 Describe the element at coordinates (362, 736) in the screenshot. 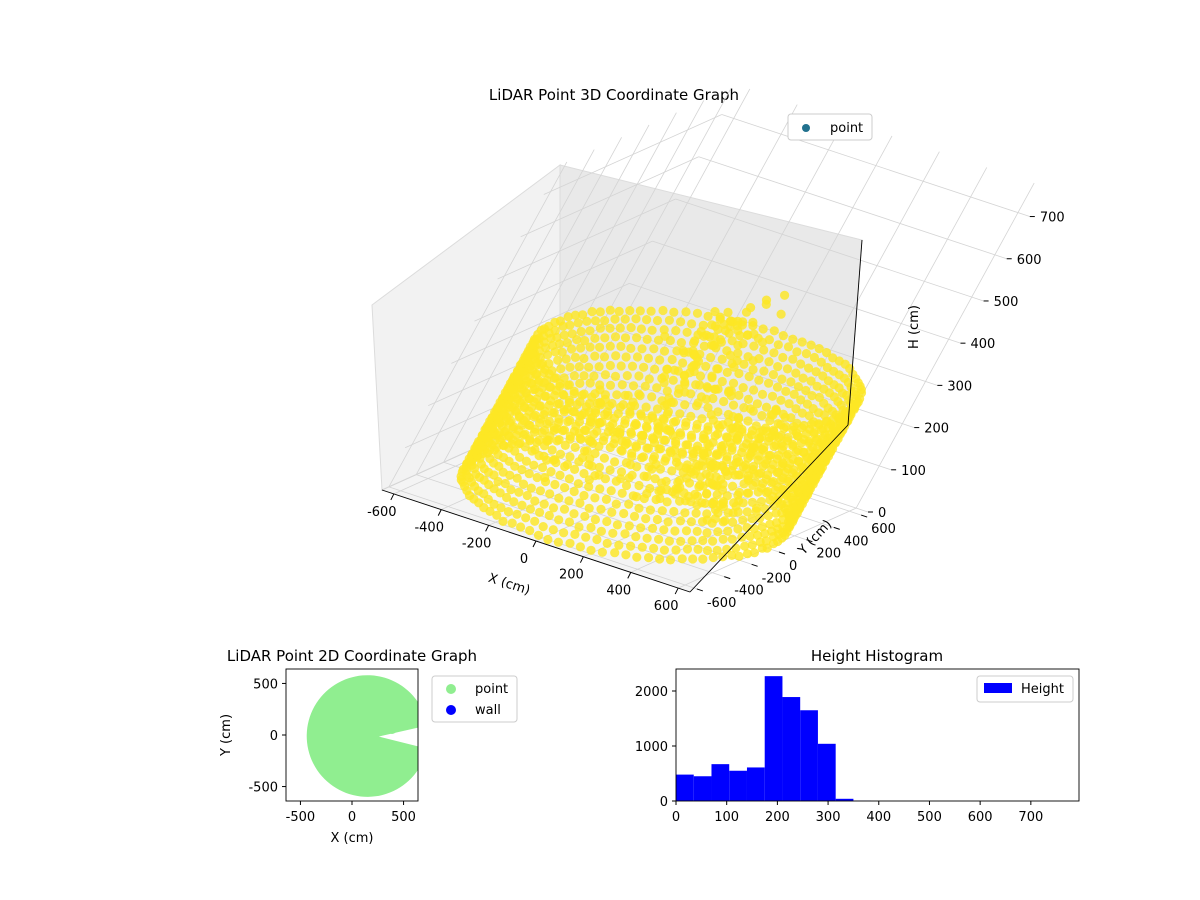

I see `point-cloud-2d` at that location.